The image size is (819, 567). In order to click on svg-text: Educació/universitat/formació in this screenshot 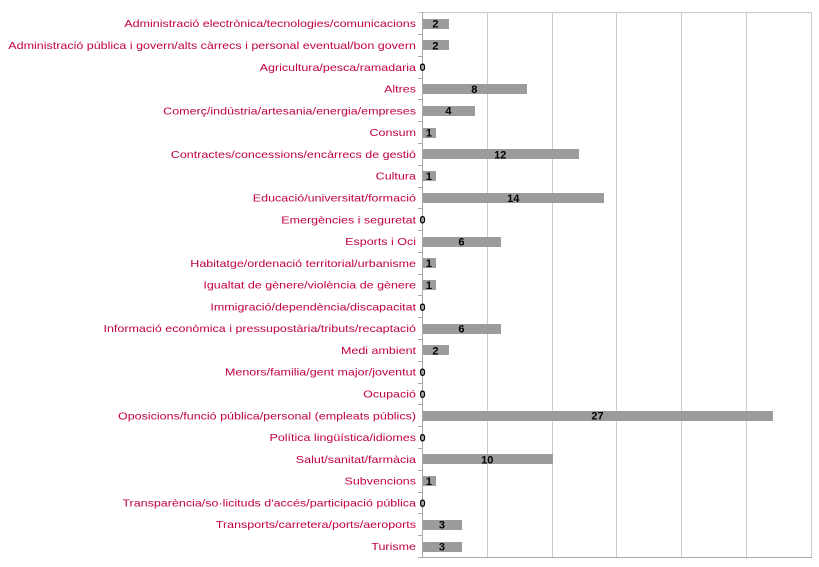, I will do `click(334, 198)`.